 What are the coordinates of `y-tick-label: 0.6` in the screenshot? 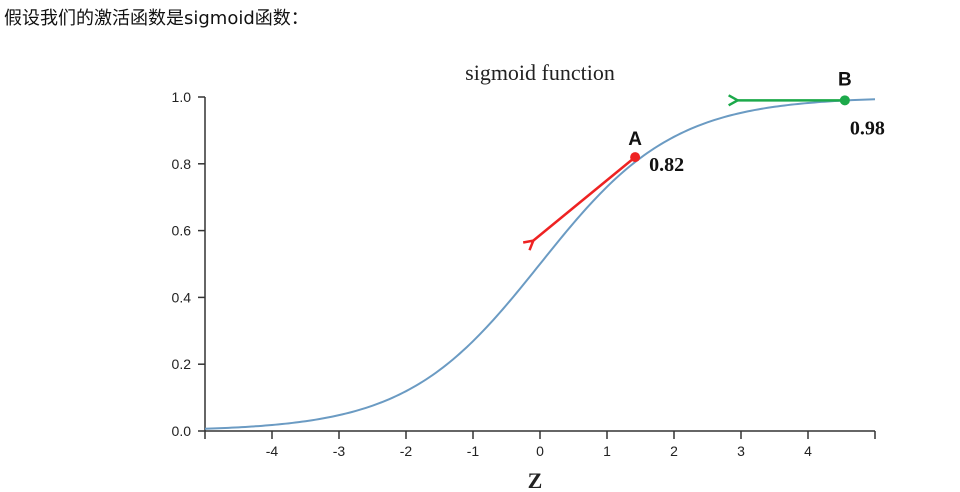 It's located at (182, 231).